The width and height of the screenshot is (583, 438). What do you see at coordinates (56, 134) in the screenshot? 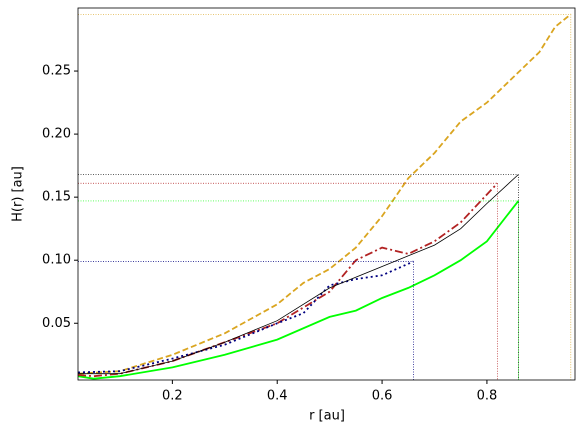
I see `y-tick-label: 0.20` at bounding box center [56, 134].